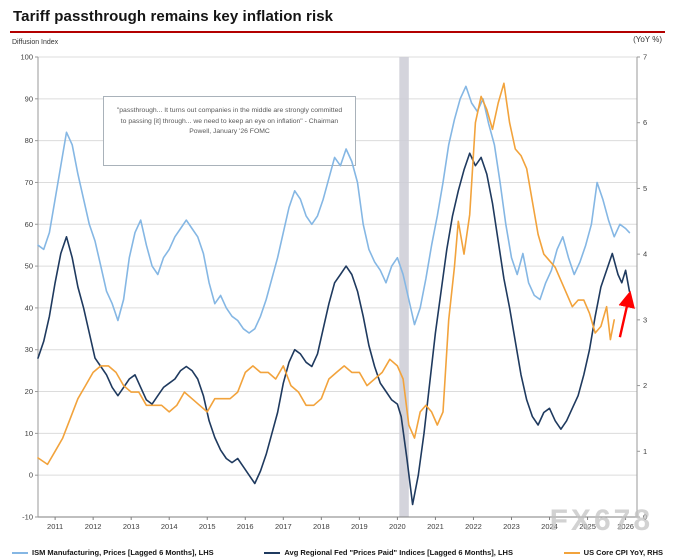 This screenshot has width=675, height=560. I want to click on legend-label: US Core CPI YoY, RHS, so click(623, 552).